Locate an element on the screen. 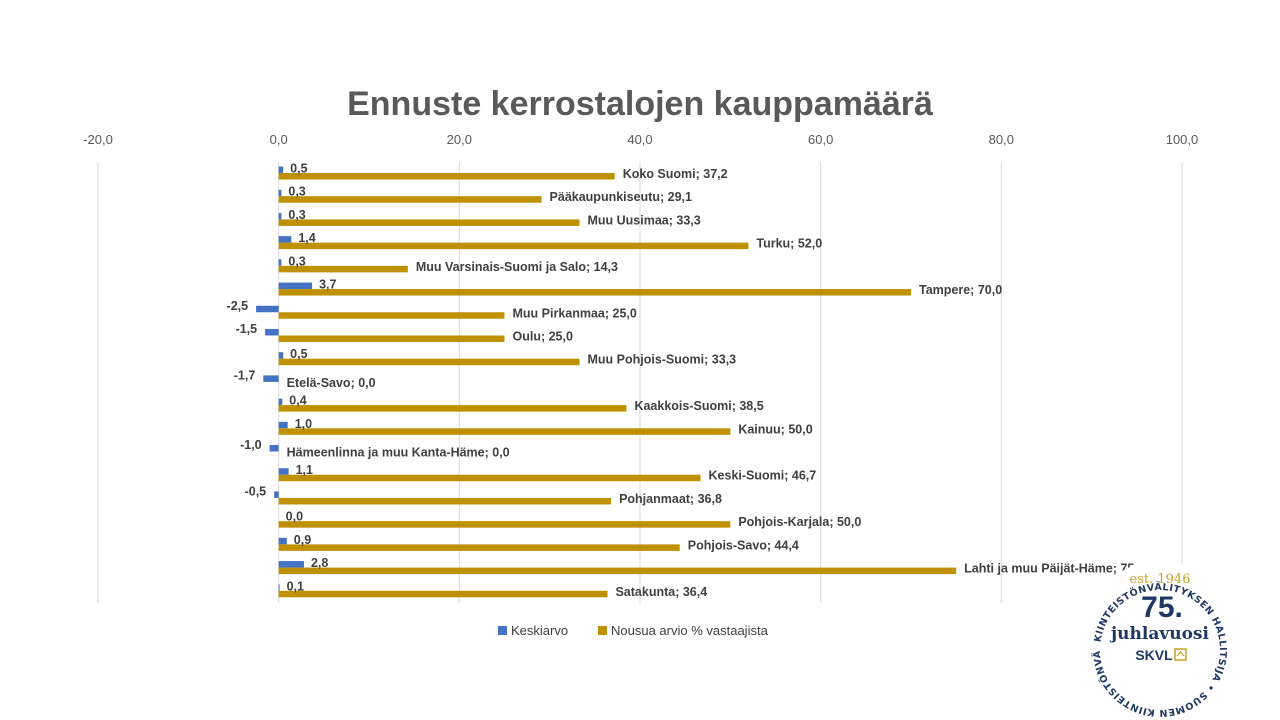 The height and width of the screenshot is (720, 1280). seal-number: 75. is located at coordinates (1162, 607).